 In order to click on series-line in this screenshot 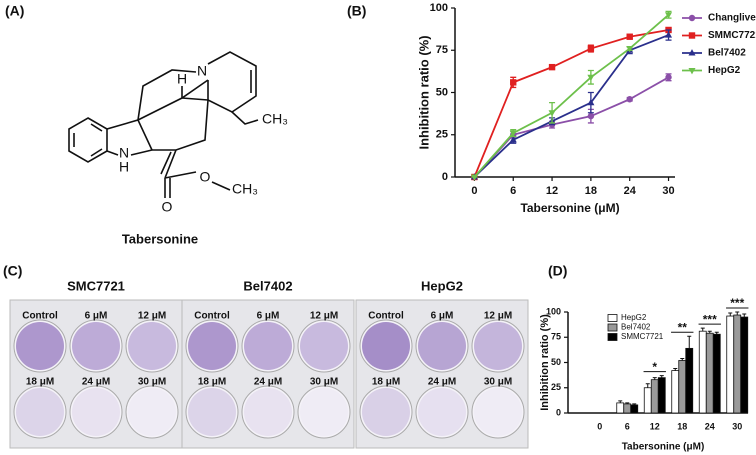, I will do `click(571, 127)`.